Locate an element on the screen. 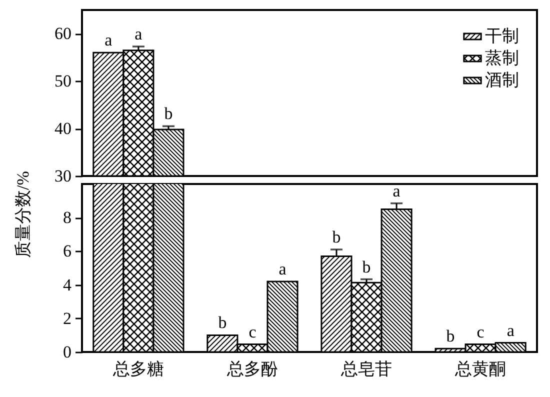 This screenshot has height=397, width=550. y-tick-label: 0 is located at coordinates (67, 352).